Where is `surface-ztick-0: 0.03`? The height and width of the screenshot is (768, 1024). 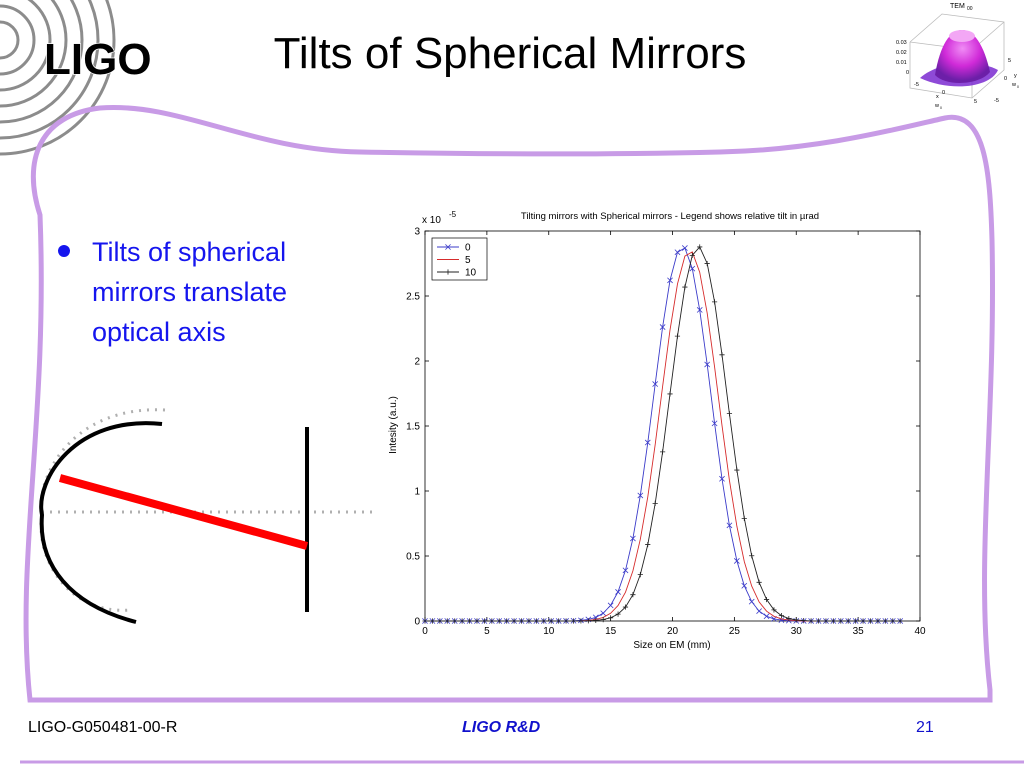
surface-ztick-0: 0.03 is located at coordinates (901, 43).